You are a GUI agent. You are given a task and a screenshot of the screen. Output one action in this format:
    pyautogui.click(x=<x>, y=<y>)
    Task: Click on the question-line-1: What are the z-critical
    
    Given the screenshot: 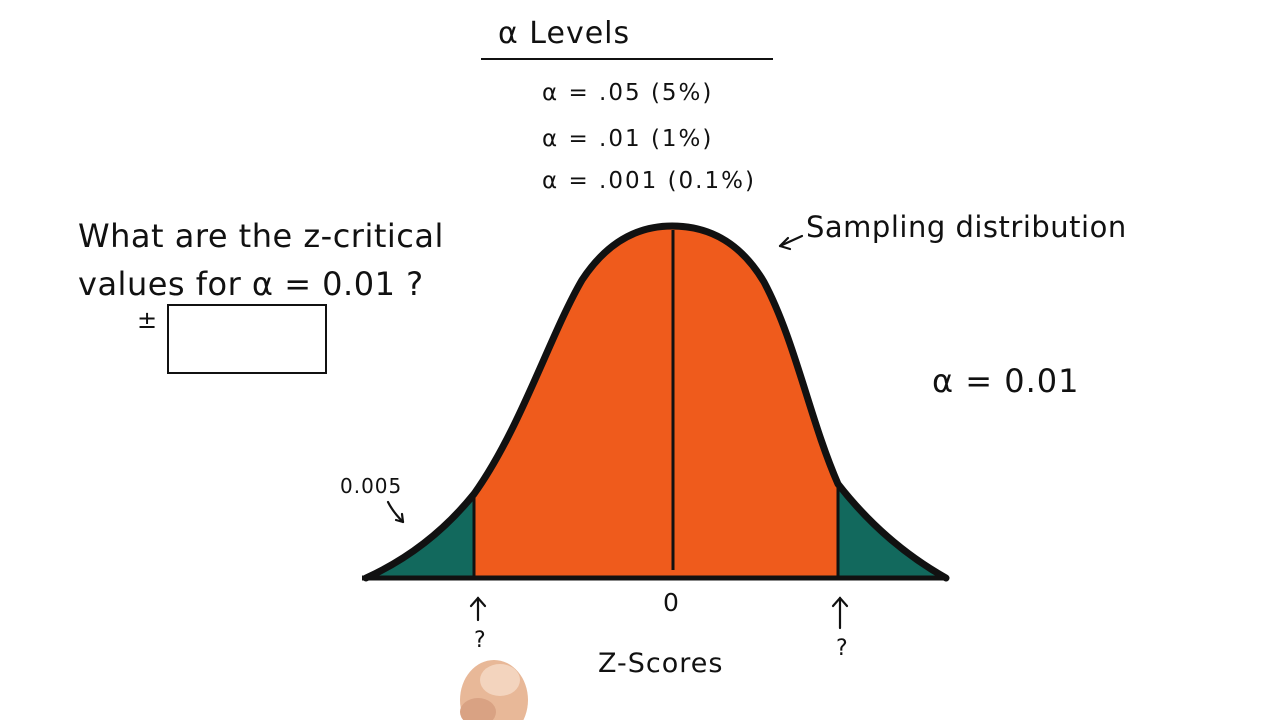 What is the action you would take?
    pyautogui.click(x=261, y=236)
    